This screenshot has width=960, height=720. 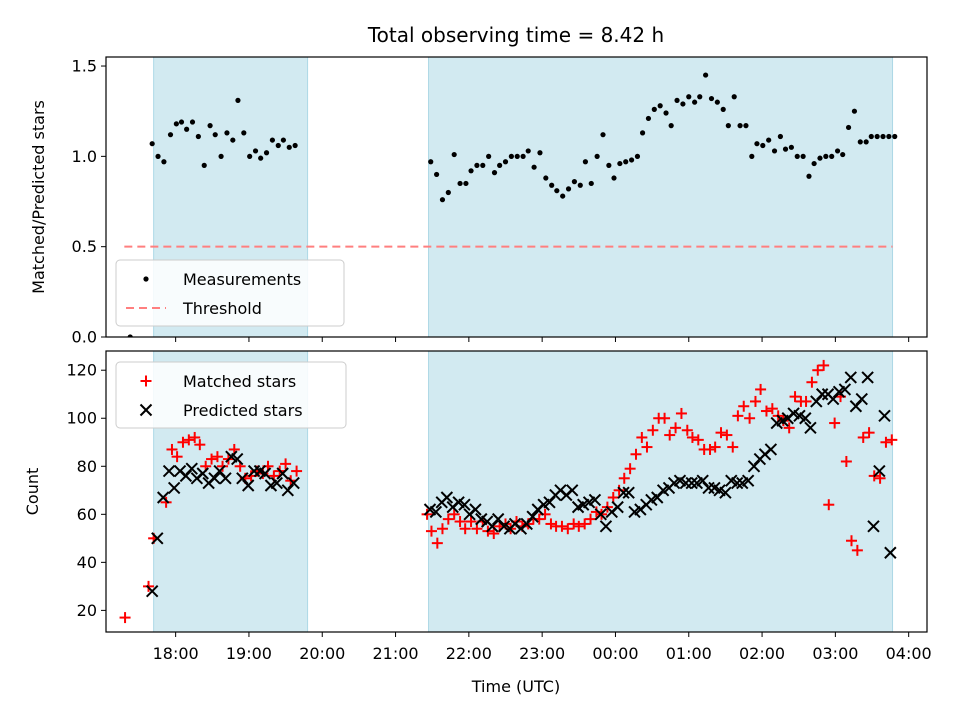 I want to click on legend-label: Measurements, so click(x=242, y=279).